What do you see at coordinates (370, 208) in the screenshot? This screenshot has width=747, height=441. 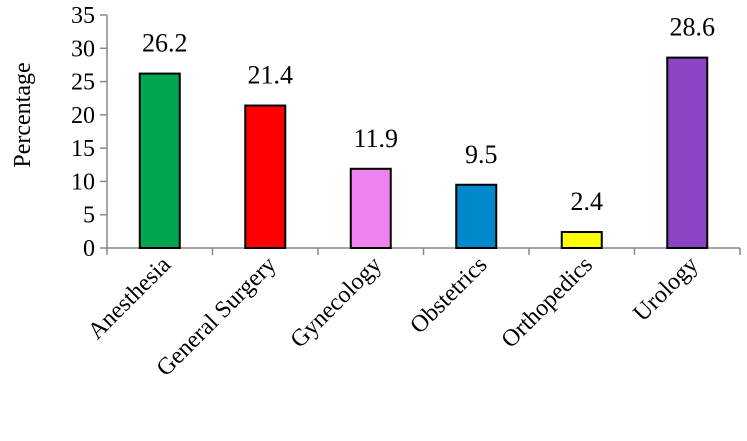 I see `bar-gynecology` at bounding box center [370, 208].